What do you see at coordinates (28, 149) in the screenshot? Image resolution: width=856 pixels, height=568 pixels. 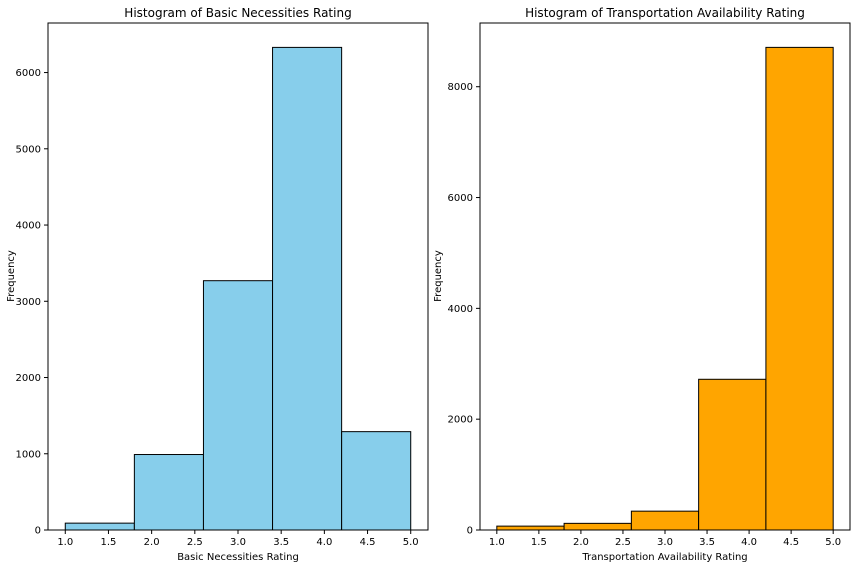 I see `y-tick-label: 5000` at bounding box center [28, 149].